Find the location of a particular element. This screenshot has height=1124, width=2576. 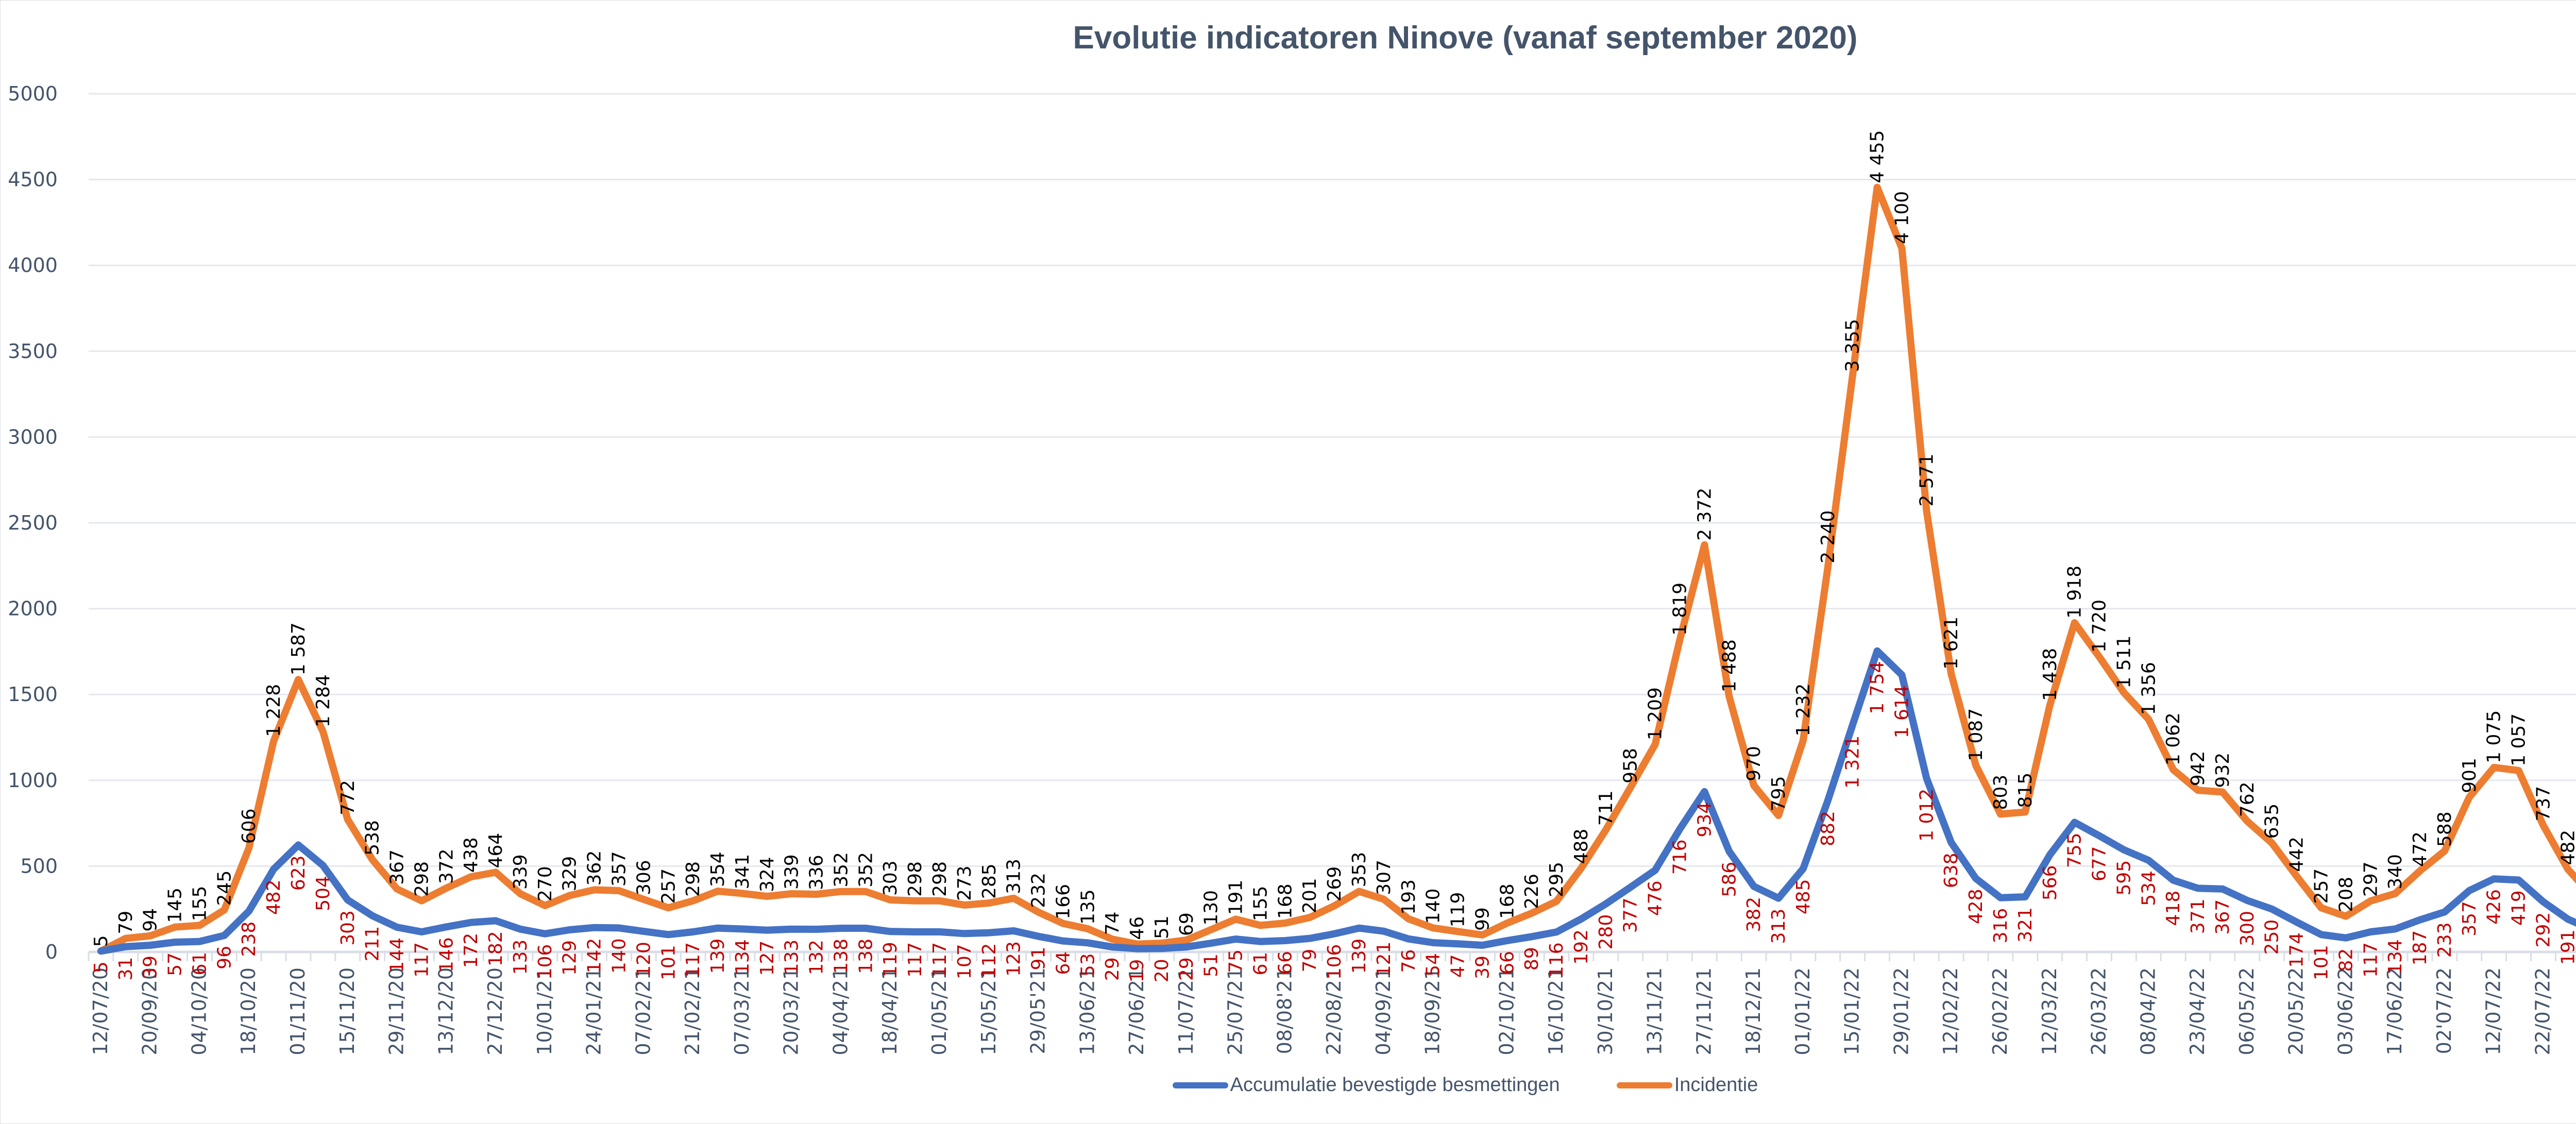

data-label-accumulatie: 485 is located at coordinates (1803, 896).